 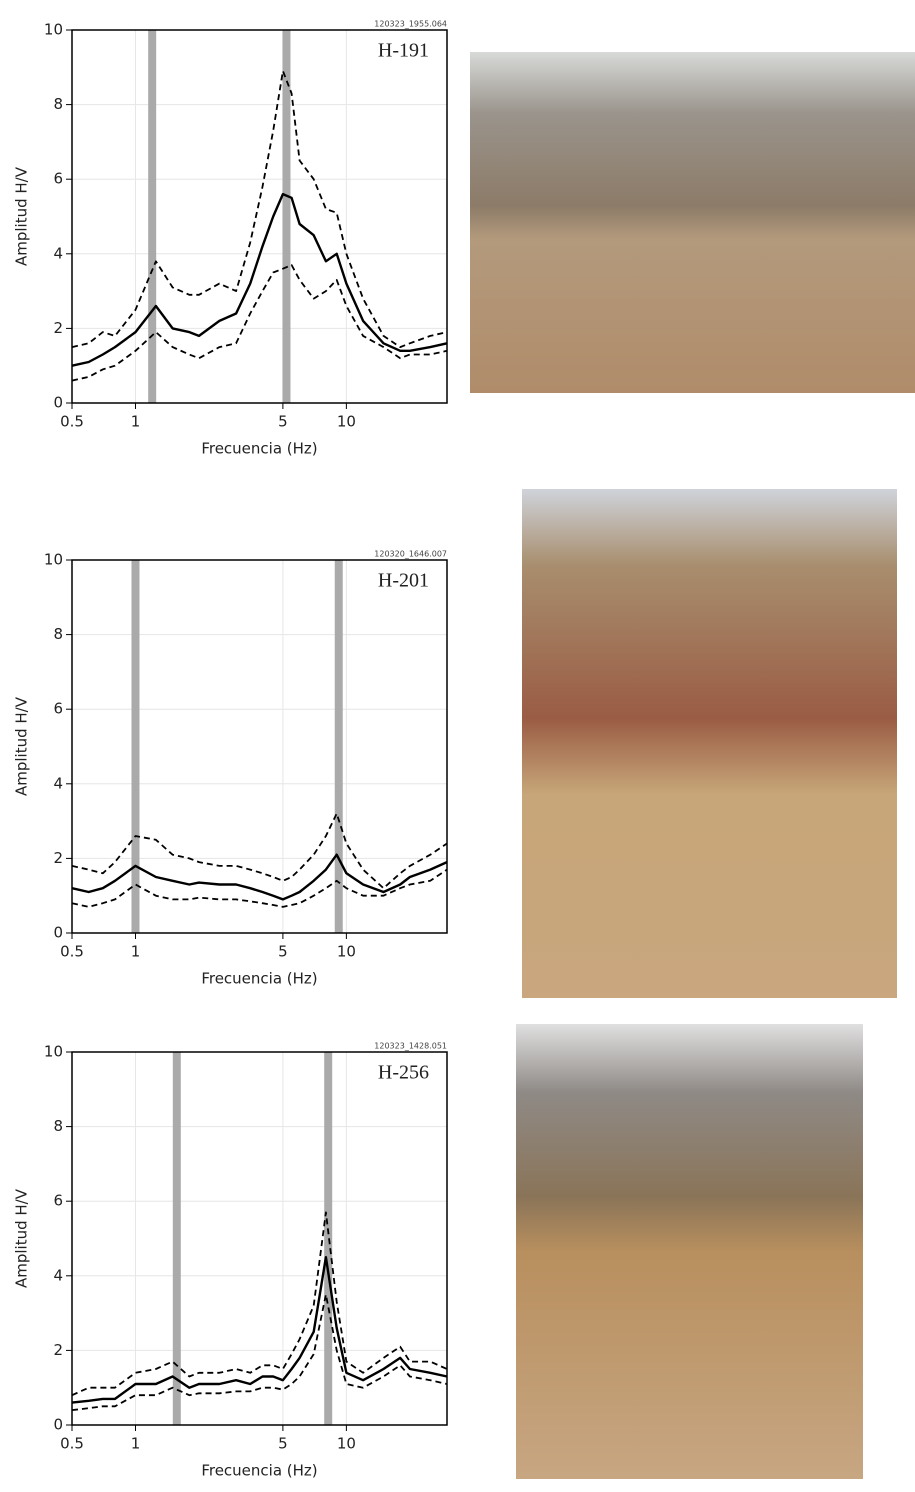 What do you see at coordinates (403, 51) in the screenshot?
I see `chart-title: H-191` at bounding box center [403, 51].